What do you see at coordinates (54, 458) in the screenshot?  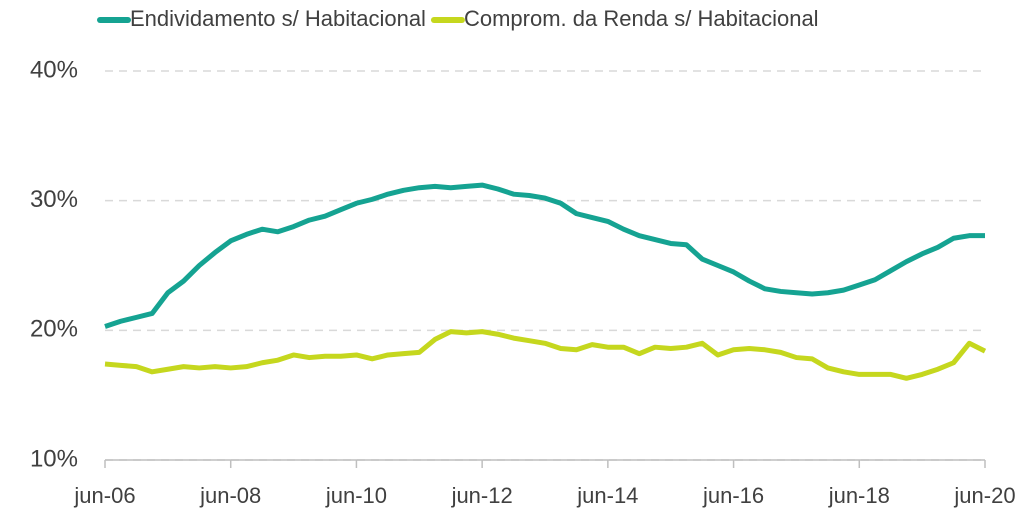 I see `y-tick-label: 10%` at bounding box center [54, 458].